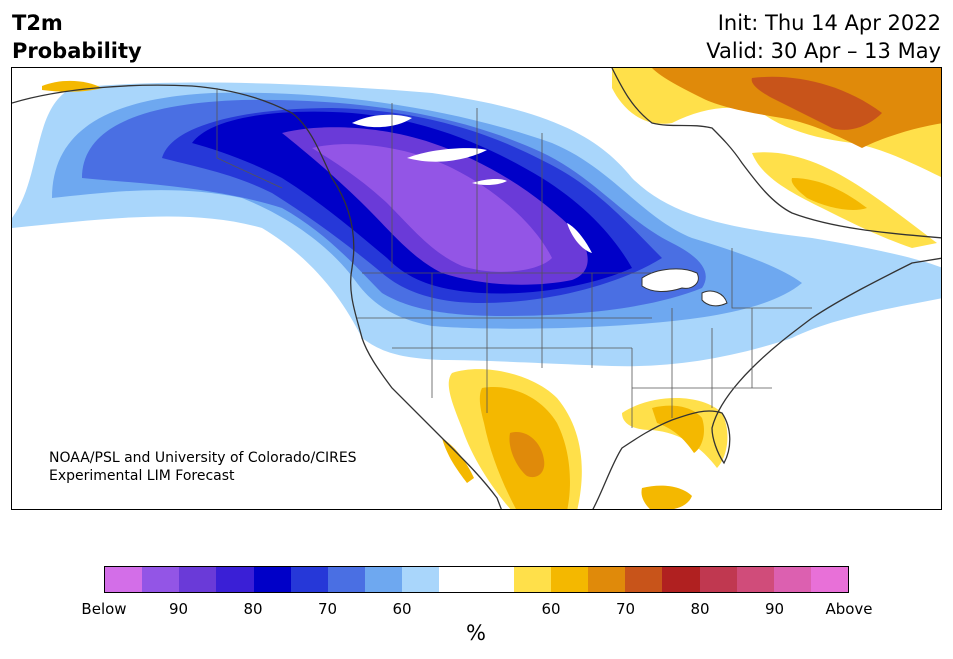 The image size is (953, 659). What do you see at coordinates (104, 609) in the screenshot?
I see `colorbar-tick-label: Below` at bounding box center [104, 609].